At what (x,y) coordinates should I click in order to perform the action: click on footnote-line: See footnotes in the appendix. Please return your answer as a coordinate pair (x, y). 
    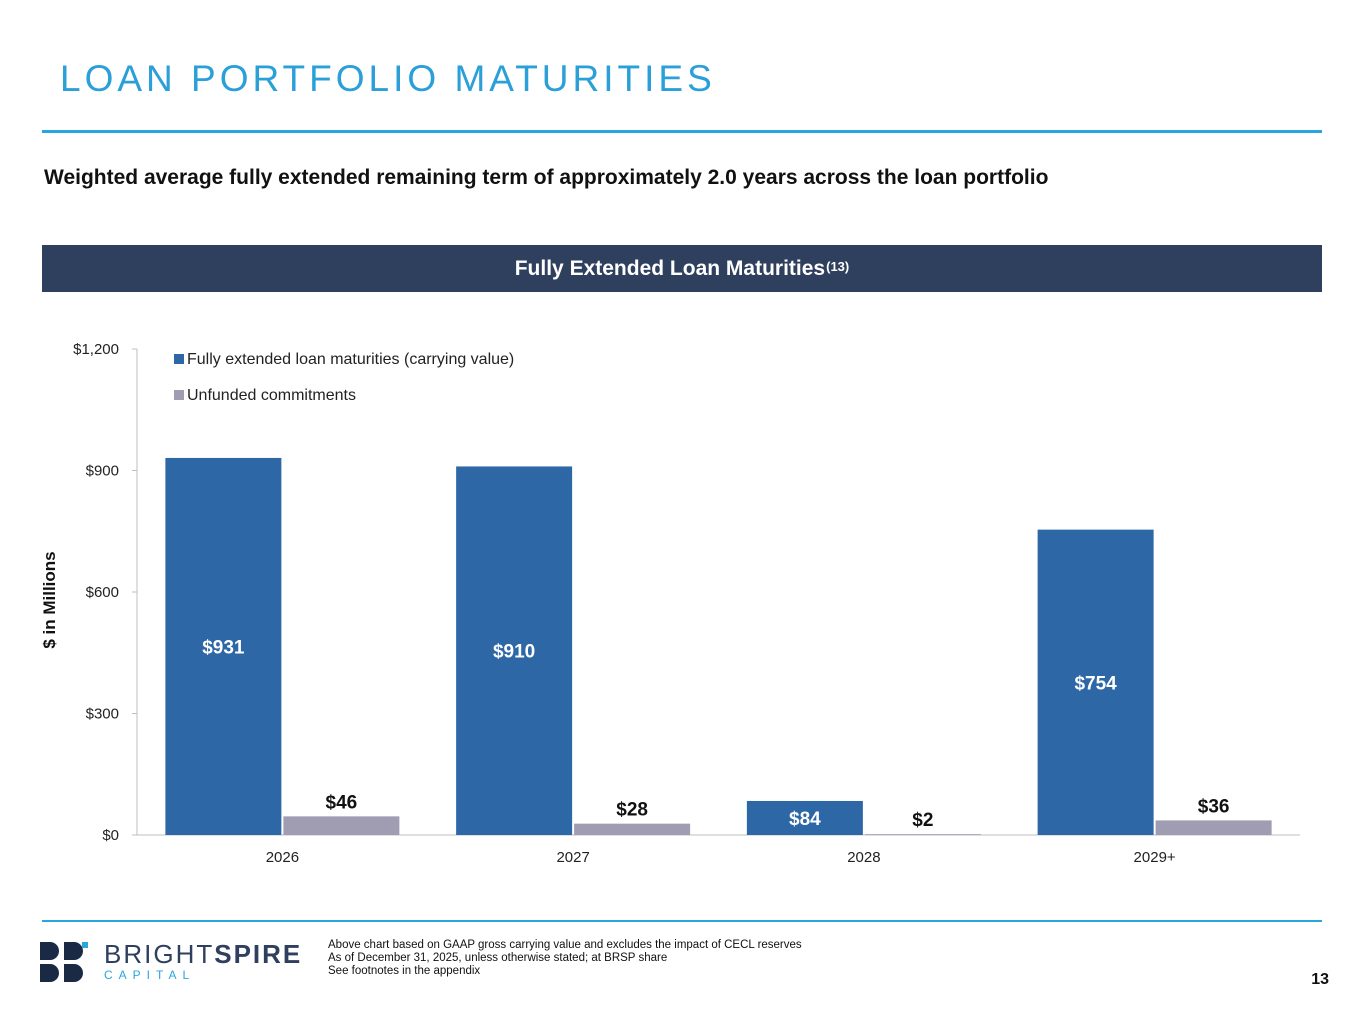
    Looking at the image, I should click on (404, 971).